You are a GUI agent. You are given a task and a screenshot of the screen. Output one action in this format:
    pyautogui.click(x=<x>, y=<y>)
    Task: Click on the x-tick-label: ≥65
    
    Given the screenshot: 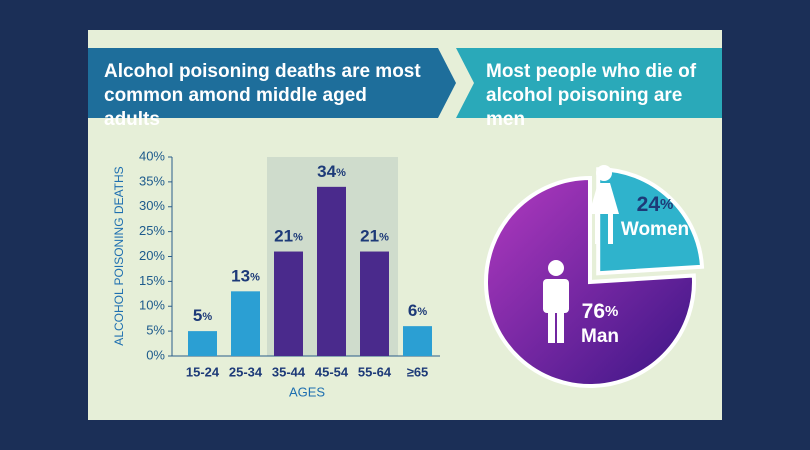 What is the action you would take?
    pyautogui.click(x=418, y=371)
    